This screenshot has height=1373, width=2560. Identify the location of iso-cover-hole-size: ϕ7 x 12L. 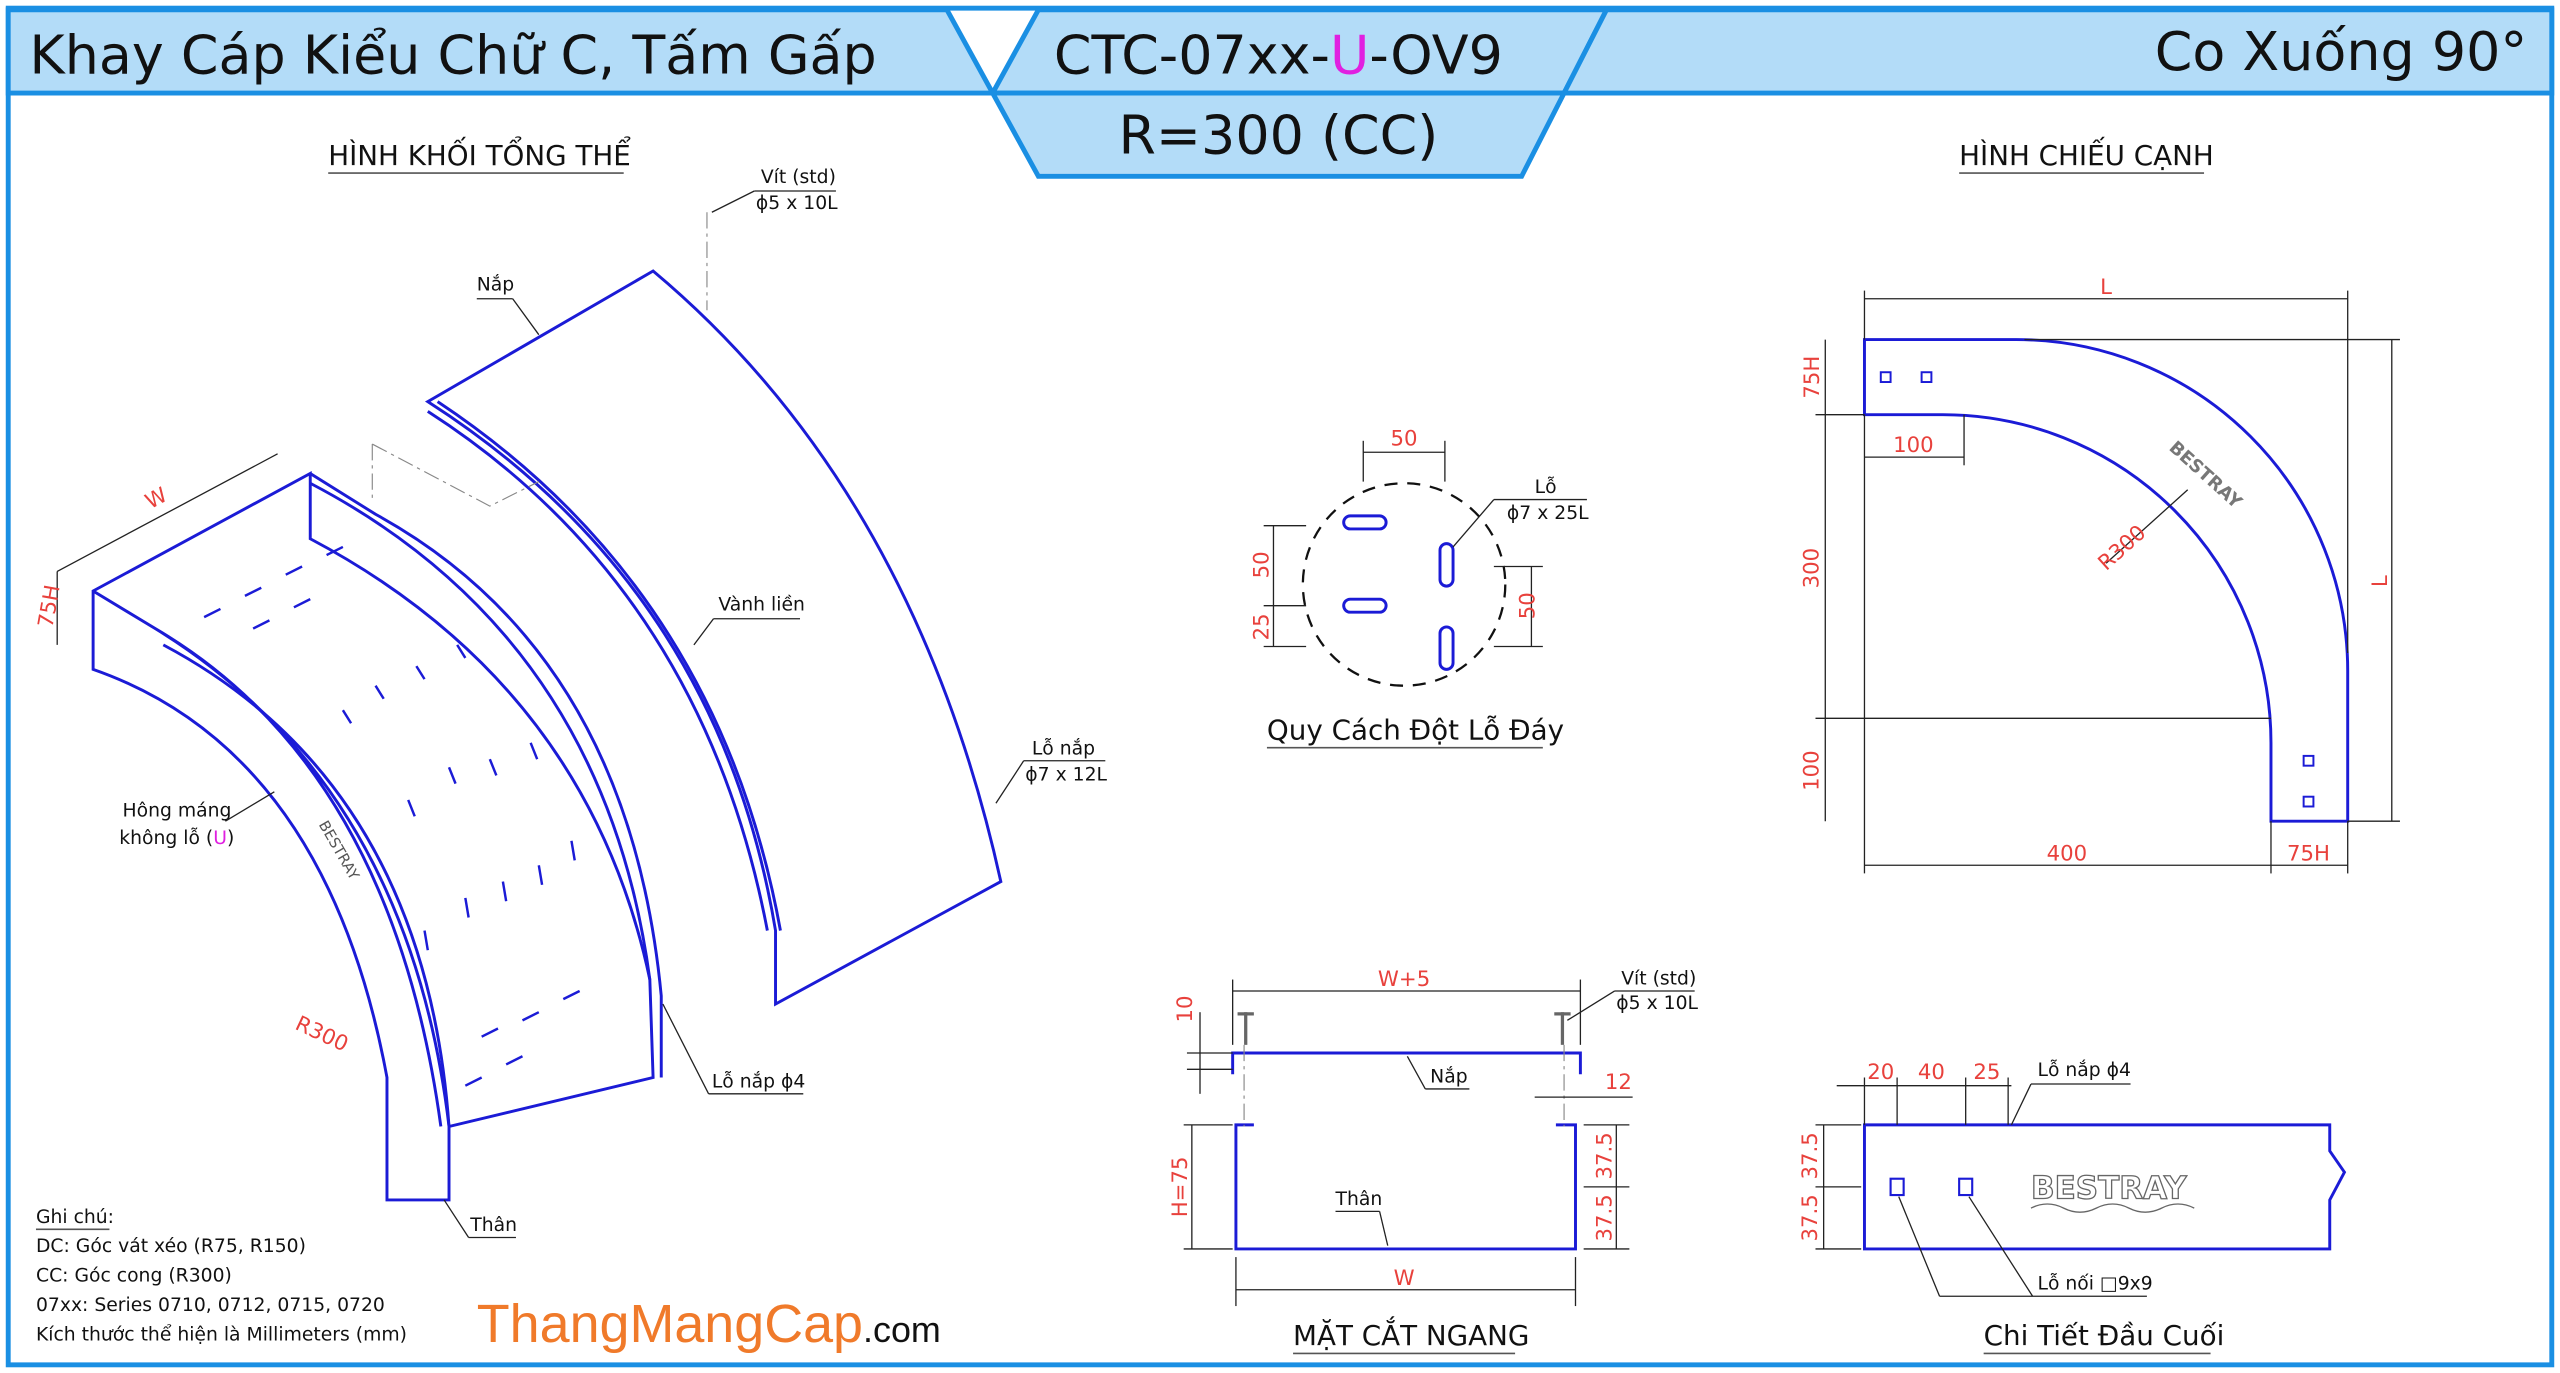
(1066, 774).